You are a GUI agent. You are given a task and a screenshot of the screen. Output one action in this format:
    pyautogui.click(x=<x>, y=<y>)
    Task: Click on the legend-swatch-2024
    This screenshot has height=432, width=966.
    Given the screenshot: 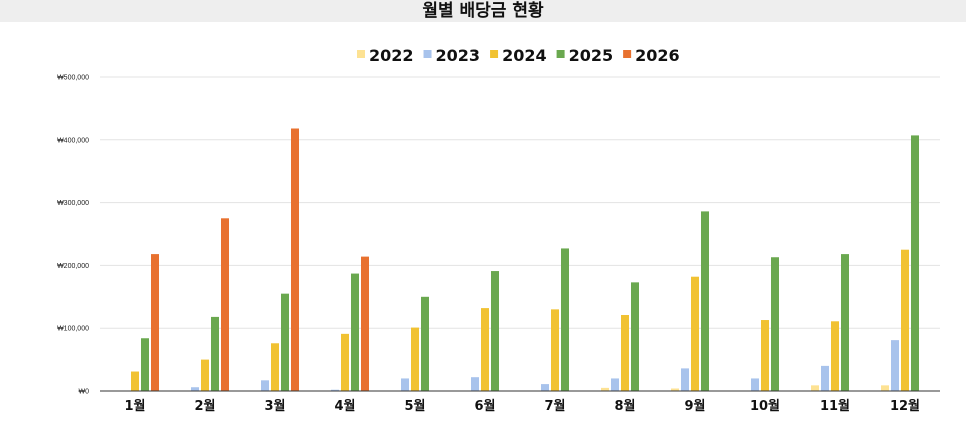 What is the action you would take?
    pyautogui.click(x=494, y=54)
    